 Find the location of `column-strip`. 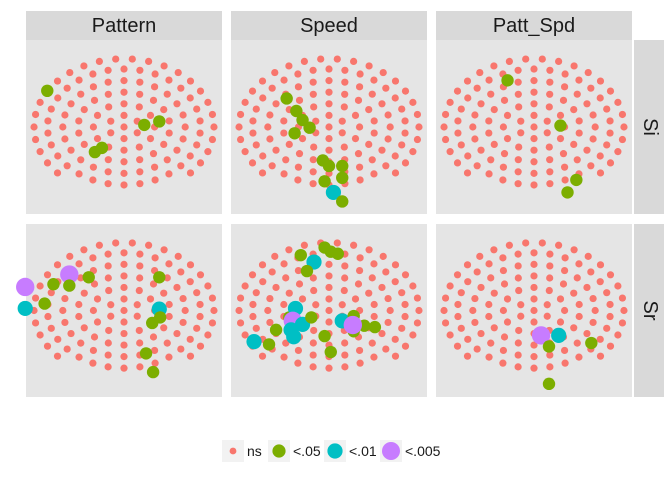

column-strip is located at coordinates (329, 25).